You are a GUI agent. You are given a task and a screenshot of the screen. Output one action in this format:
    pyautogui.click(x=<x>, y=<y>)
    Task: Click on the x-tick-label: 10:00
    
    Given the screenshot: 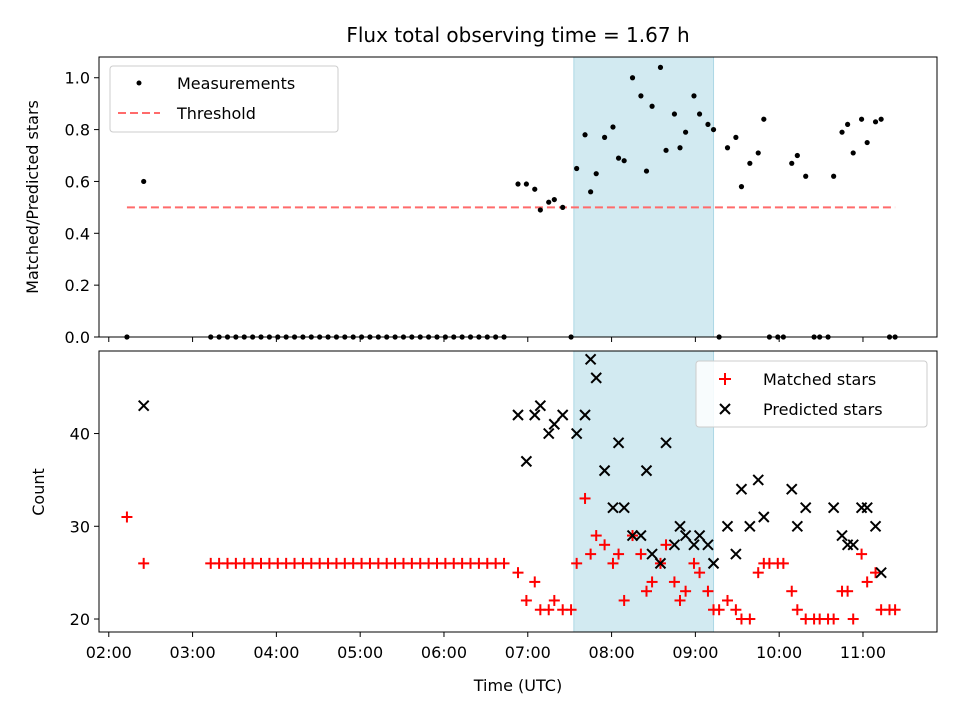 What is the action you would take?
    pyautogui.click(x=779, y=652)
    